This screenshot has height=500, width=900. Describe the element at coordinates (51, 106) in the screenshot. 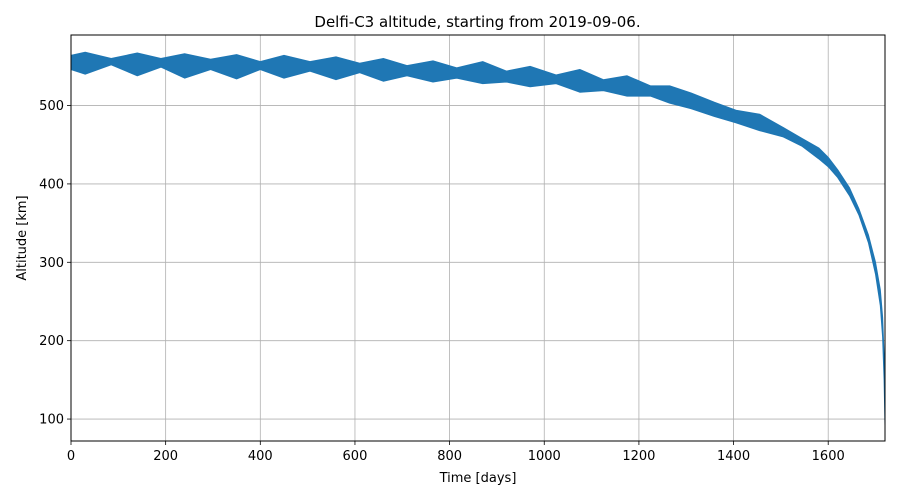

I see `y-tick-label: 500` at that location.